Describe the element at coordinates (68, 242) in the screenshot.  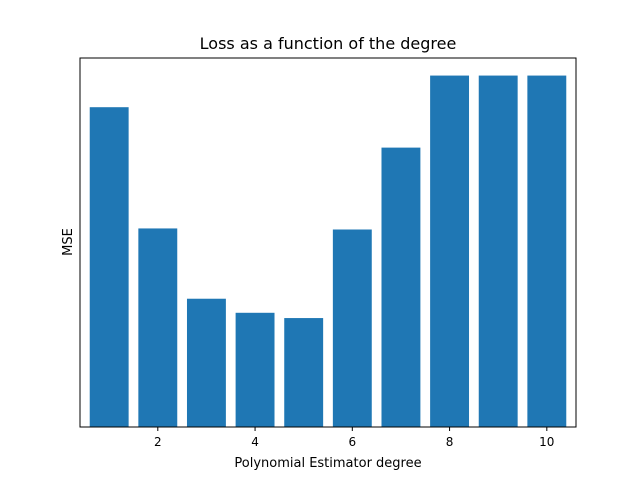
I see `y-axis-label: MSE` at that location.